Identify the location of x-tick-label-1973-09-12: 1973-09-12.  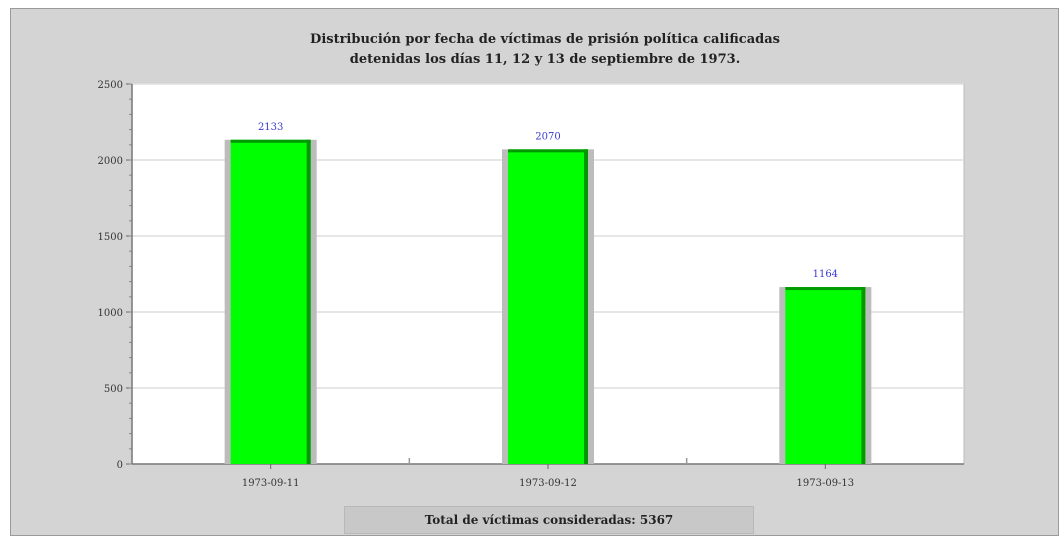
(548, 483).